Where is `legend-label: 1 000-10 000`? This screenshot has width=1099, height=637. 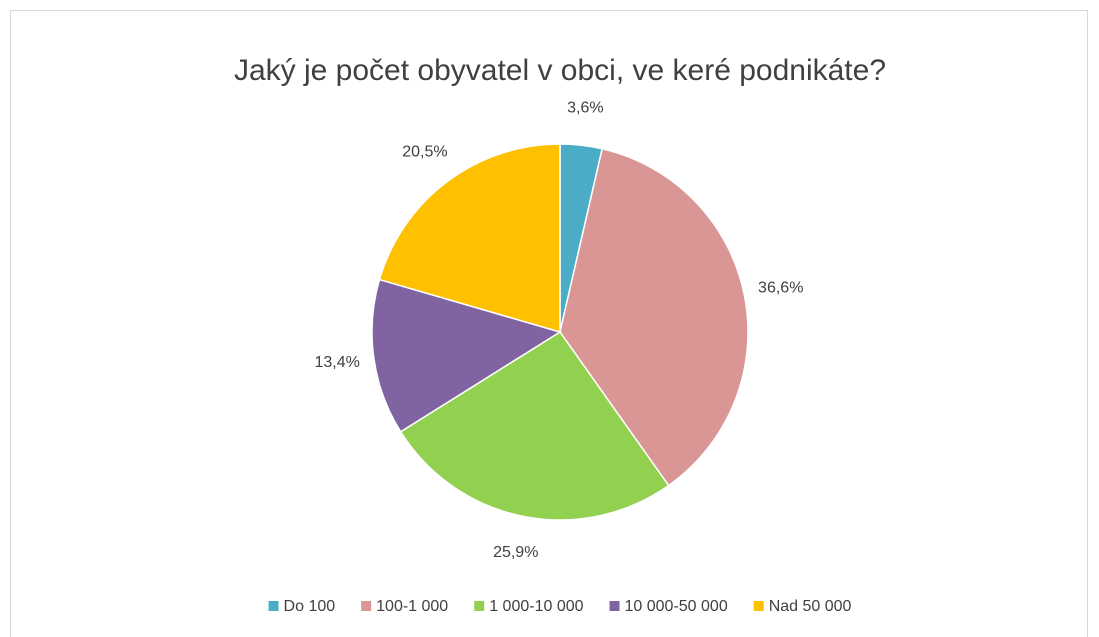
legend-label: 1 000-10 000 is located at coordinates (536, 606).